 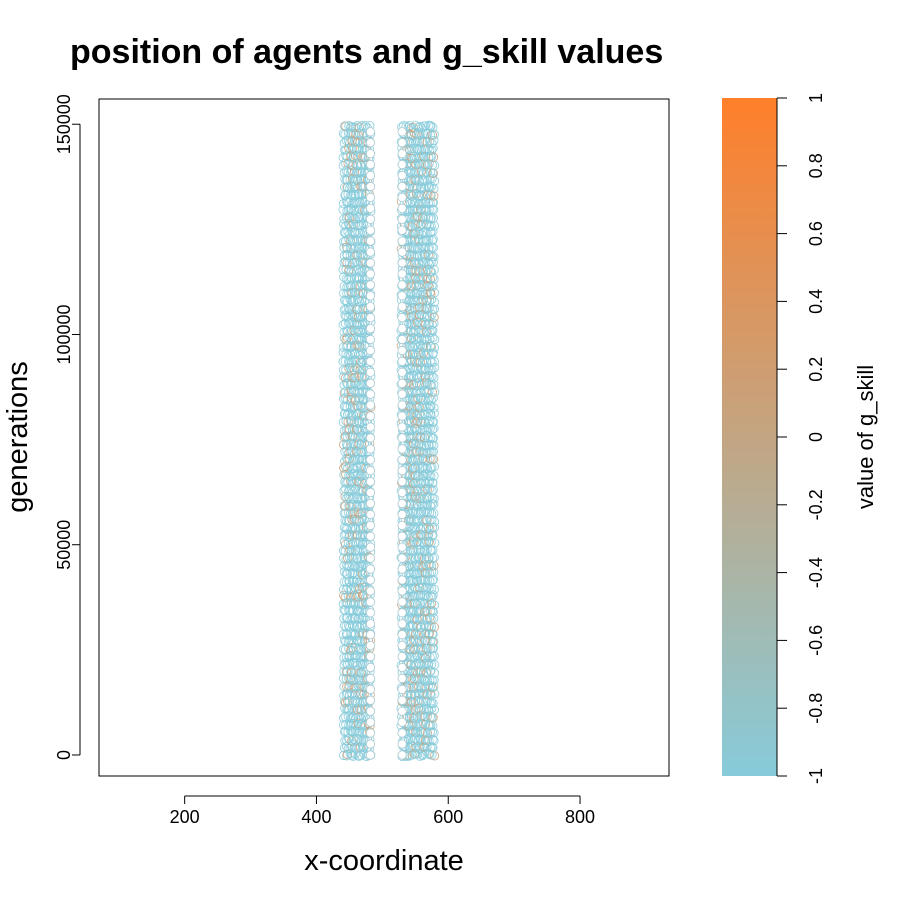 What do you see at coordinates (816, 369) in the screenshot?
I see `colorbar-tick-label: 0.2` at bounding box center [816, 369].